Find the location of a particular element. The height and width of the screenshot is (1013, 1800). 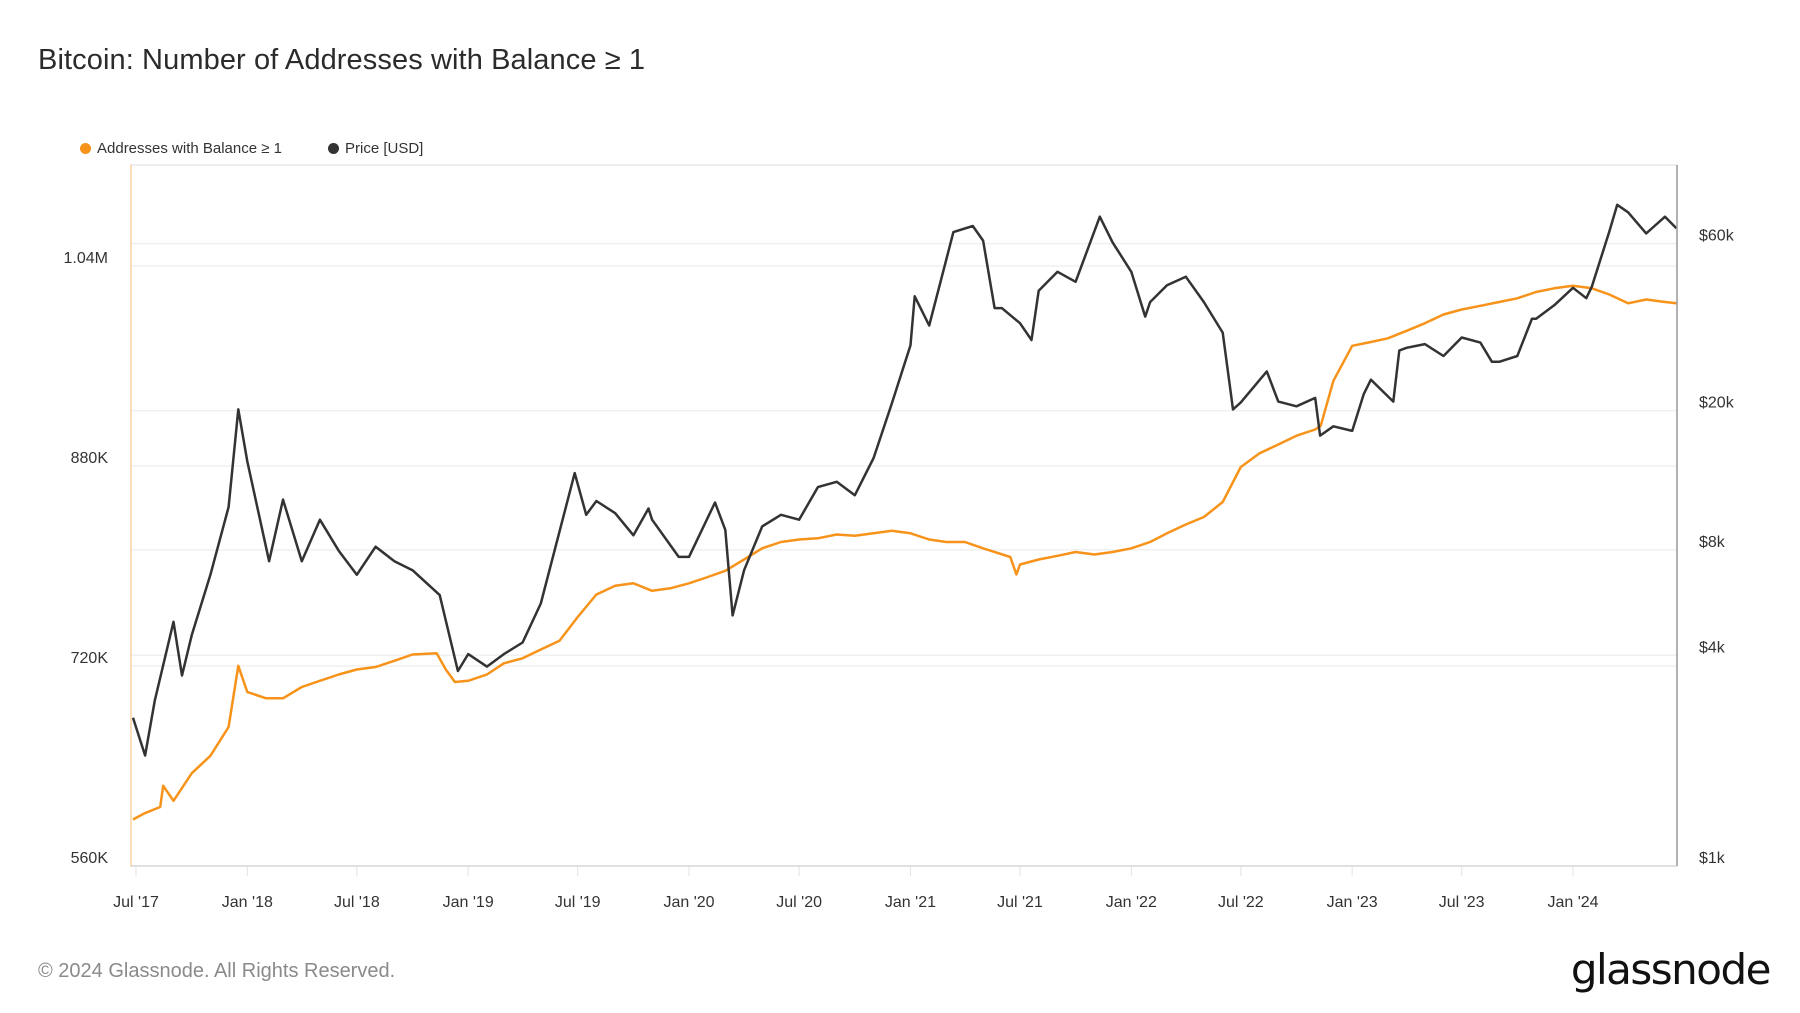

y-left-tick-label: 560K is located at coordinates (90, 858).